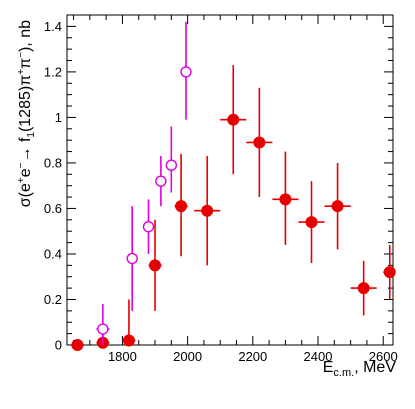 The image size is (415, 409). Describe the element at coordinates (360, 369) in the screenshot. I see `x-axis-title: Ec.m., MeV` at that location.